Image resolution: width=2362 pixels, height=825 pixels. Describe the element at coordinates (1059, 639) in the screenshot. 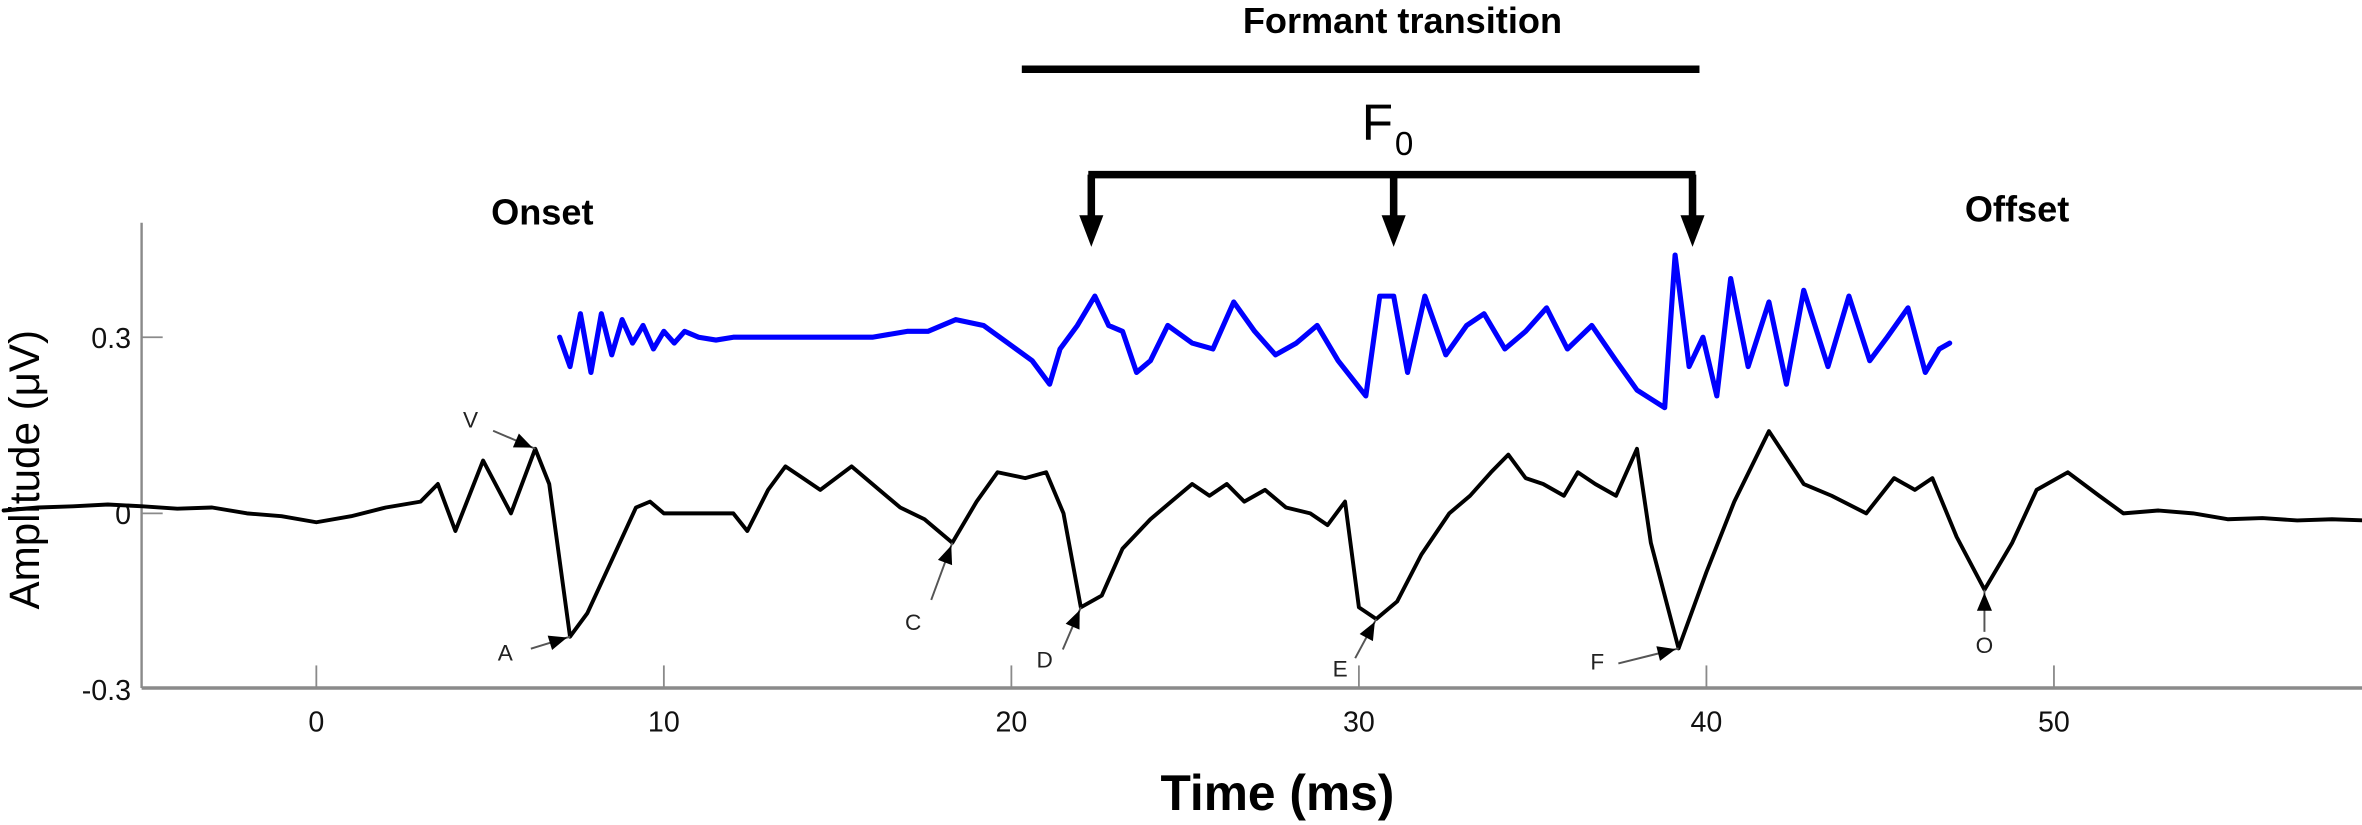

I see `peak-marker-d: D` at that location.